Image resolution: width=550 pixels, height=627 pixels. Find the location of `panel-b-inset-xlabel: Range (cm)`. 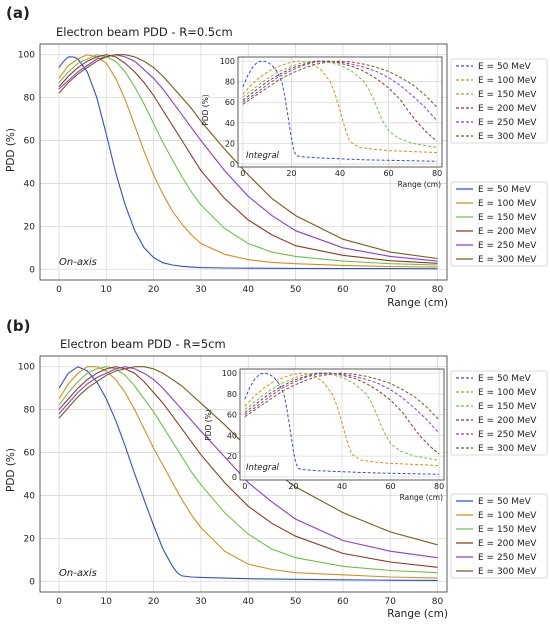

panel-b-inset-xlabel: Range (cm) is located at coordinates (422, 497).